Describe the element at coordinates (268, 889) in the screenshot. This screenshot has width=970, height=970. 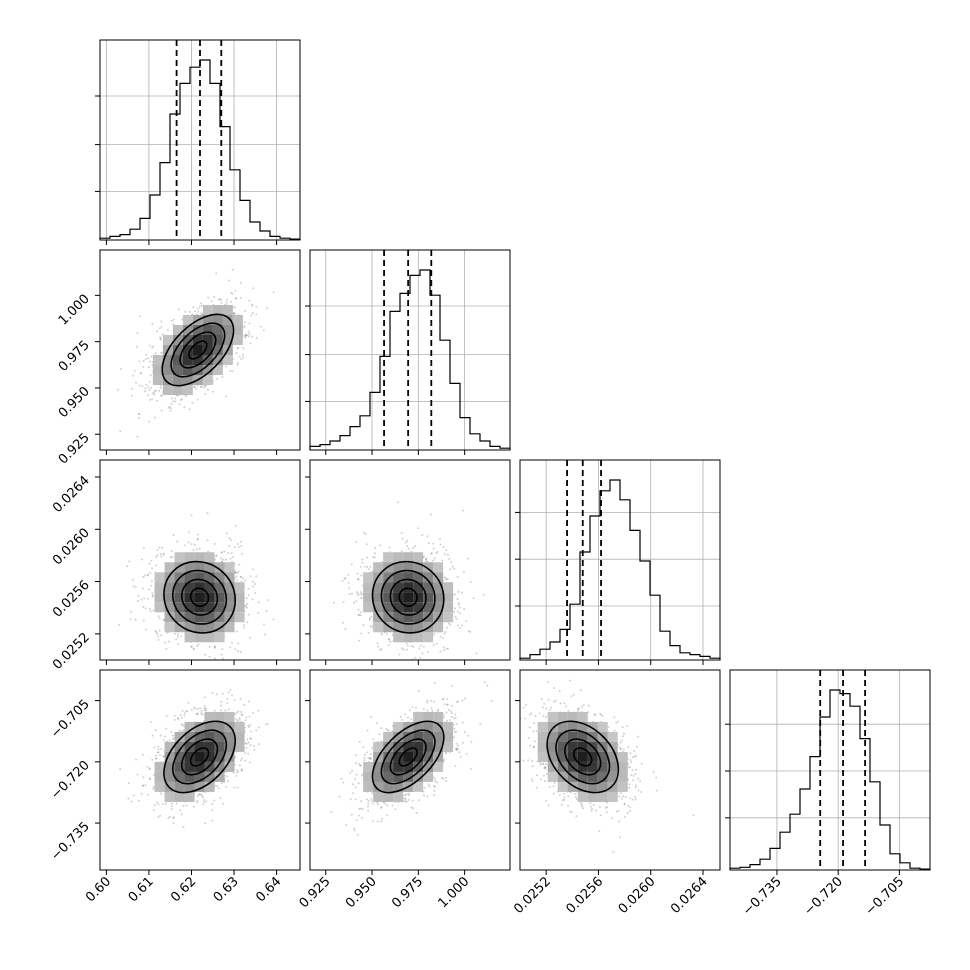
I see `x-tick-label: 0.64` at that location.